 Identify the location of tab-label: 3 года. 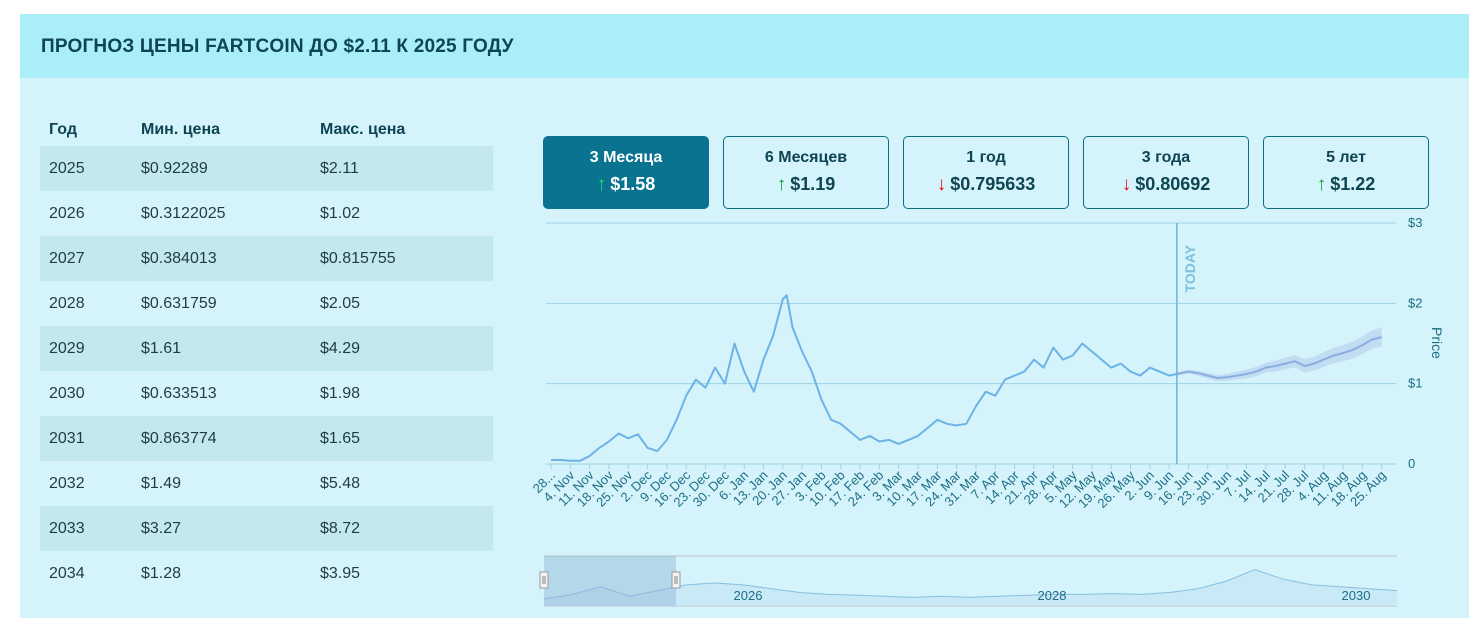
(1166, 157).